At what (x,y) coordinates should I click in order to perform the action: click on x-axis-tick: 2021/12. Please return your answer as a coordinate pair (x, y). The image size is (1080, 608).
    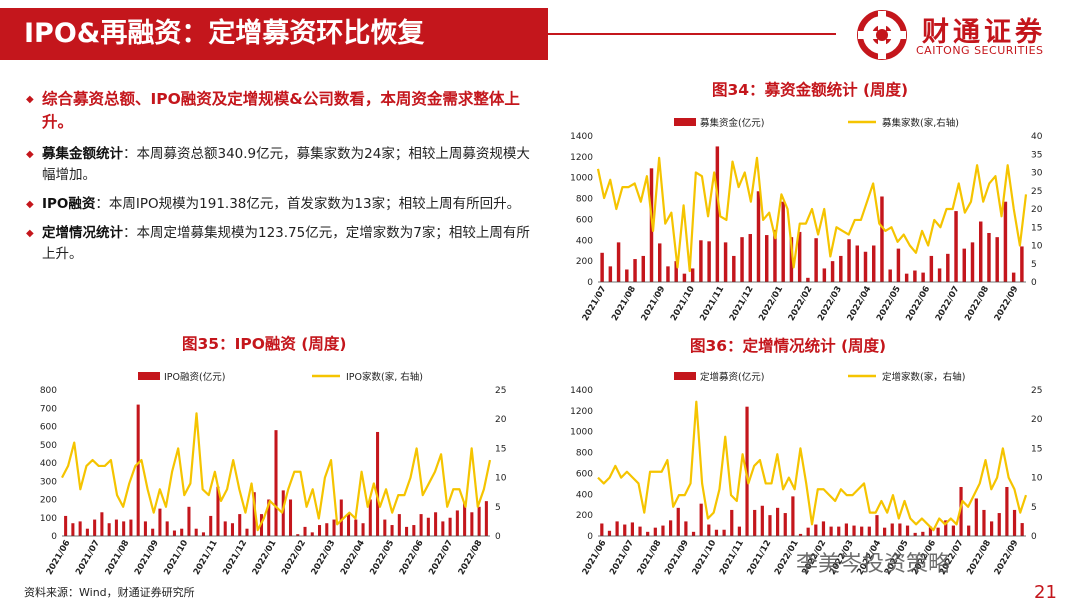
    Looking at the image, I should click on (742, 303).